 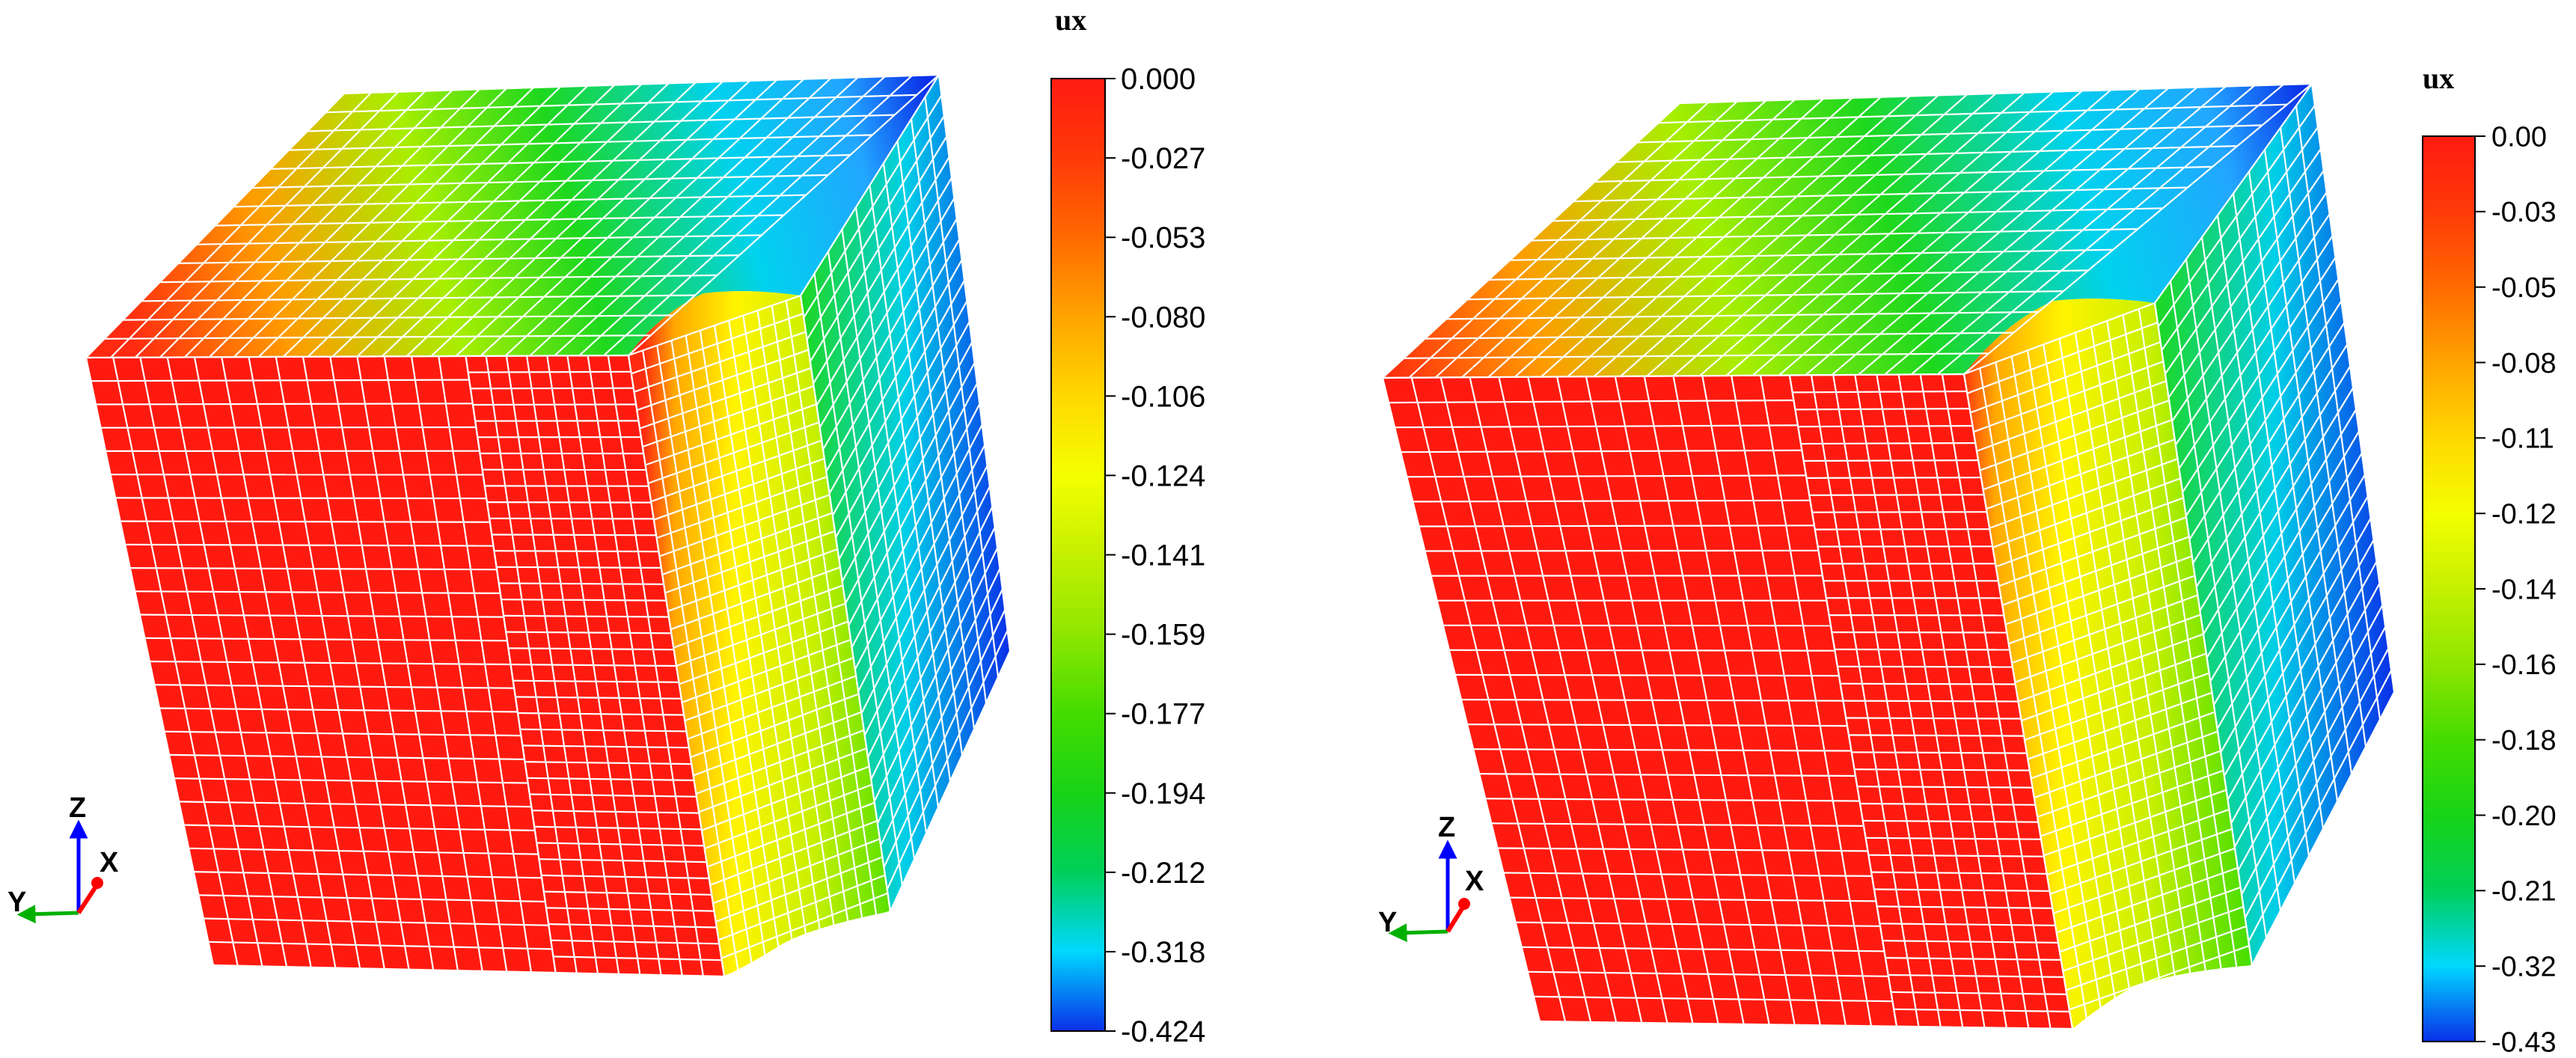 What do you see at coordinates (1163, 635) in the screenshot?
I see `colorbar-label: -0.159` at bounding box center [1163, 635].